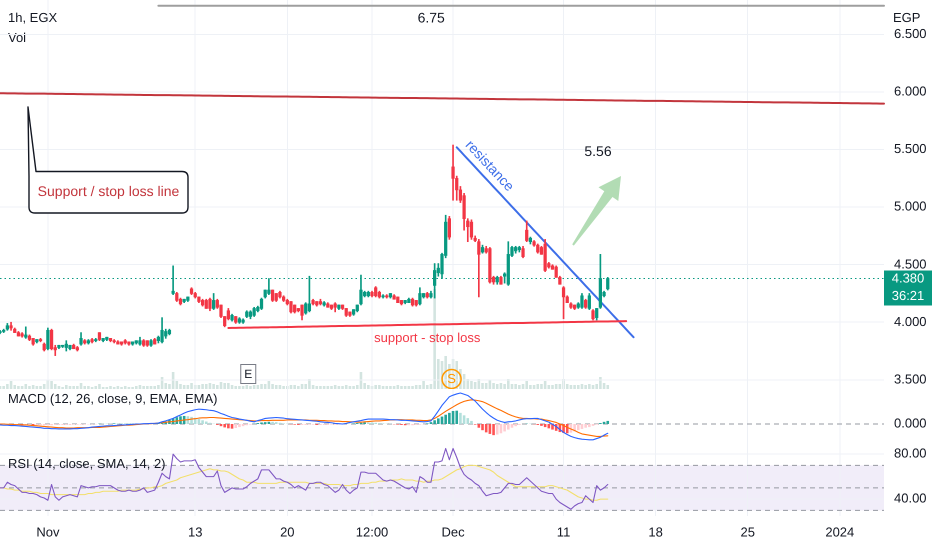  I want to click on annotation: 5.56, so click(598, 150).